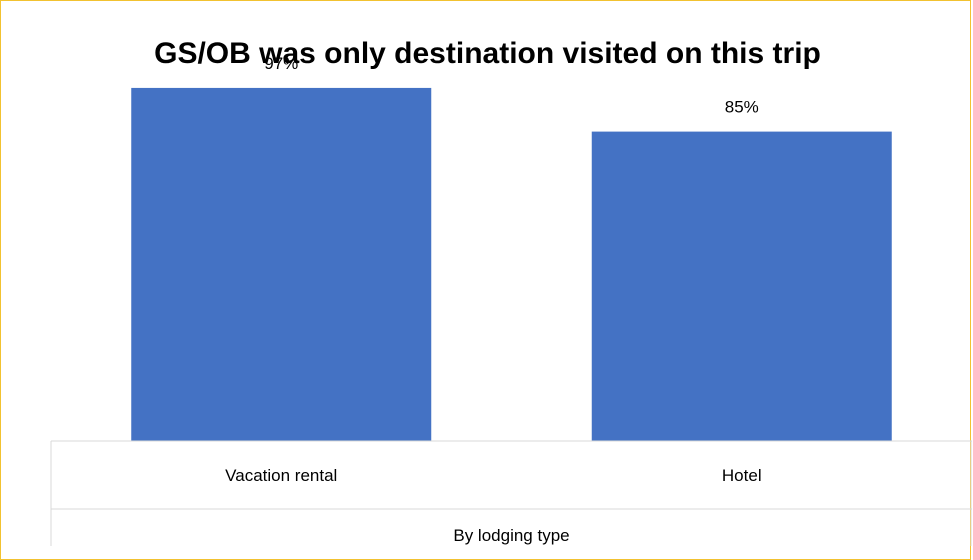 The height and width of the screenshot is (560, 973). I want to click on x-tick-label-1: Vacation rental, so click(281, 475).